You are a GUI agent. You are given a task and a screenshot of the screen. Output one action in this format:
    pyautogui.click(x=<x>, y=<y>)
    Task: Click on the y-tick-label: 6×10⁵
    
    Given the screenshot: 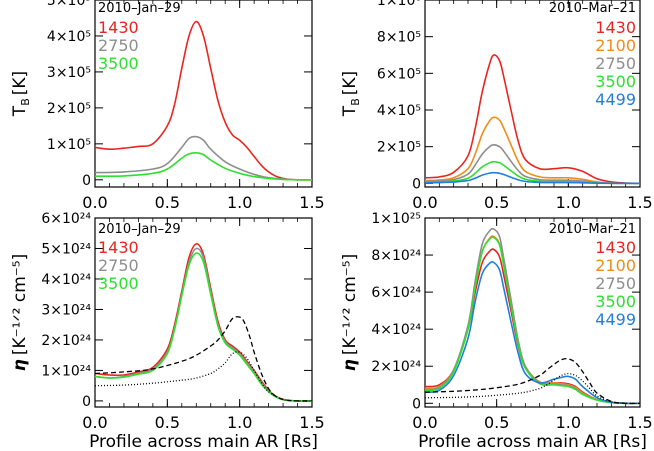 What is the action you would take?
    pyautogui.click(x=399, y=74)
    